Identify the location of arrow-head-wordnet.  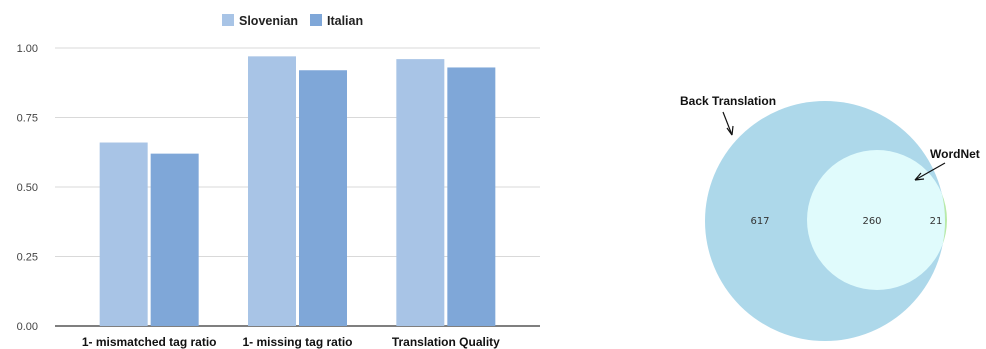
(919, 176).